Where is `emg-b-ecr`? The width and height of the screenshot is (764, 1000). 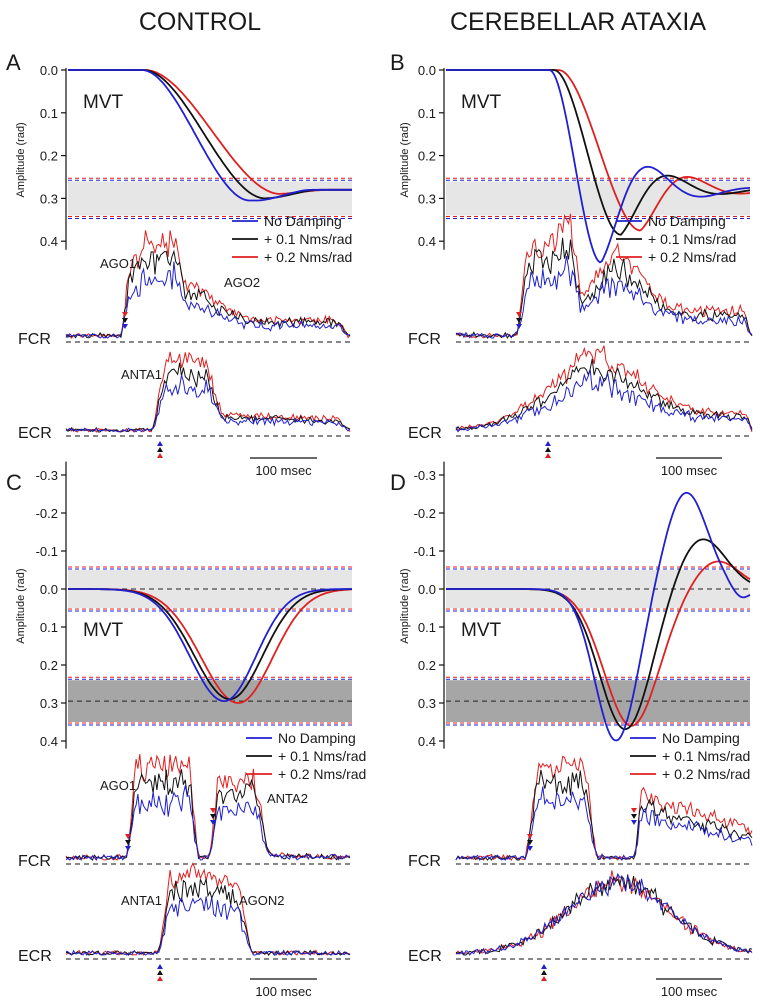 emg-b-ecr is located at coordinates (604, 401).